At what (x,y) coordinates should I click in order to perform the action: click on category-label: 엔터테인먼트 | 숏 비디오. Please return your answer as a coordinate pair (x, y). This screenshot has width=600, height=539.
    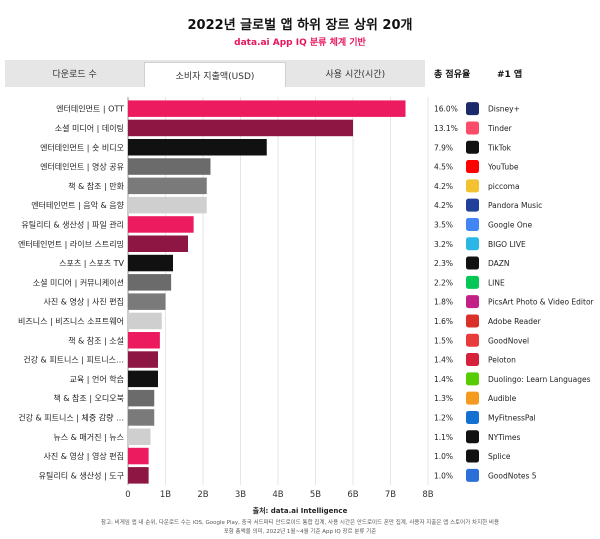
    Looking at the image, I should click on (82, 147).